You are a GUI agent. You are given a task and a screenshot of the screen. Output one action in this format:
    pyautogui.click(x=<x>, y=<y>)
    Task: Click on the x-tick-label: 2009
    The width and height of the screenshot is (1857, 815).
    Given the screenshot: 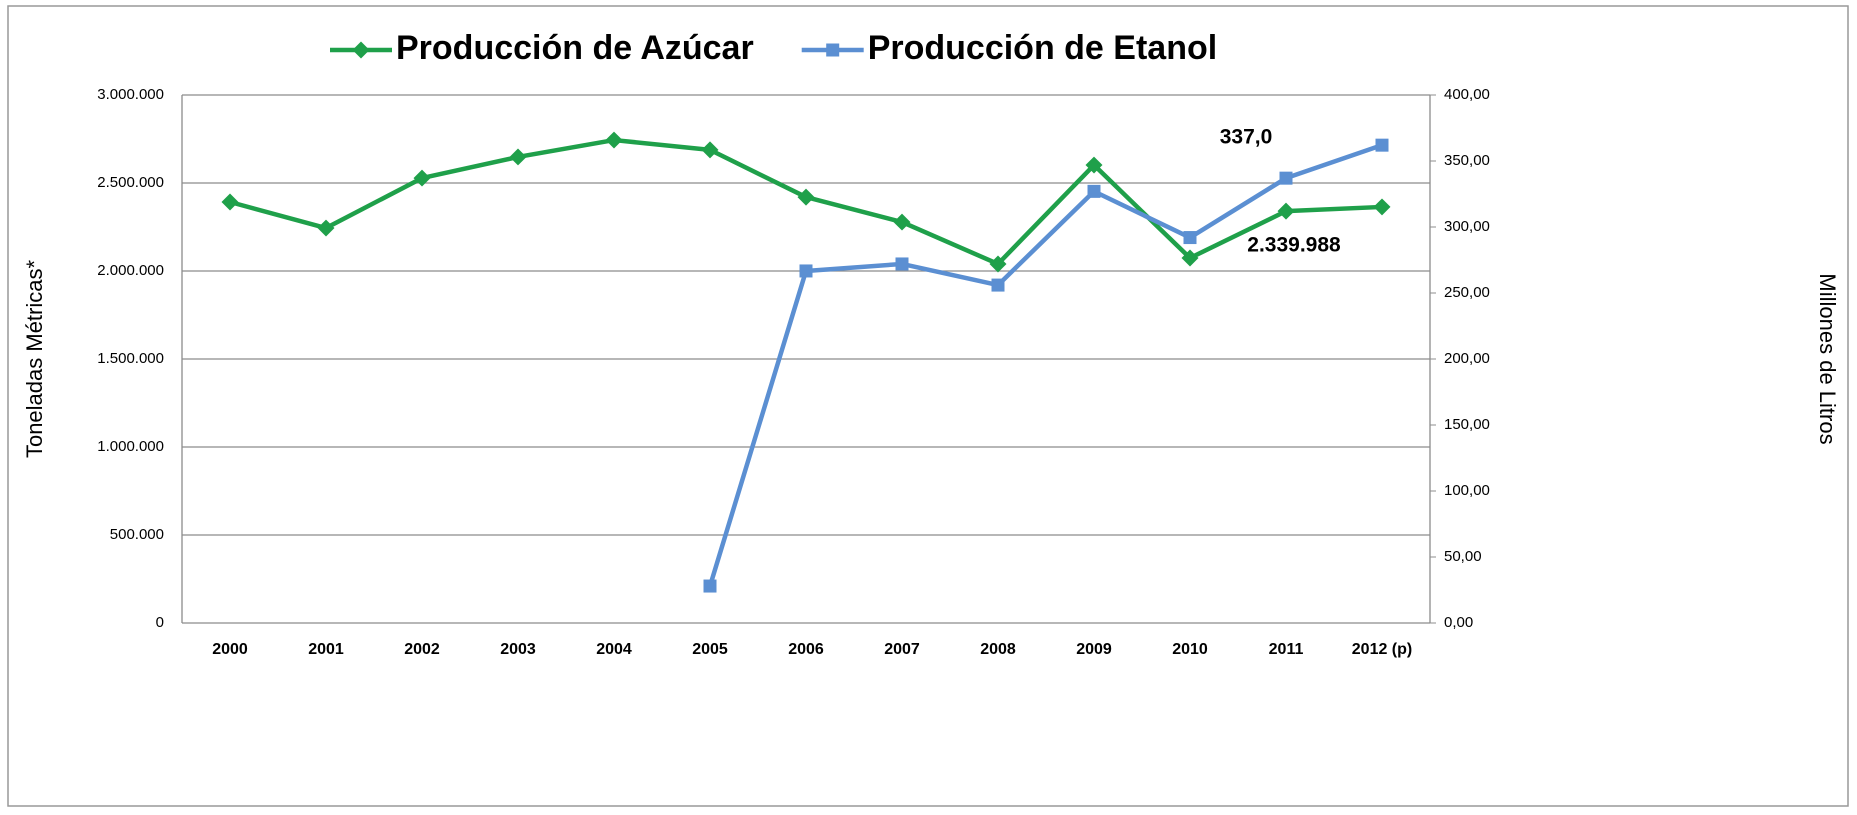 What is the action you would take?
    pyautogui.click(x=1094, y=649)
    